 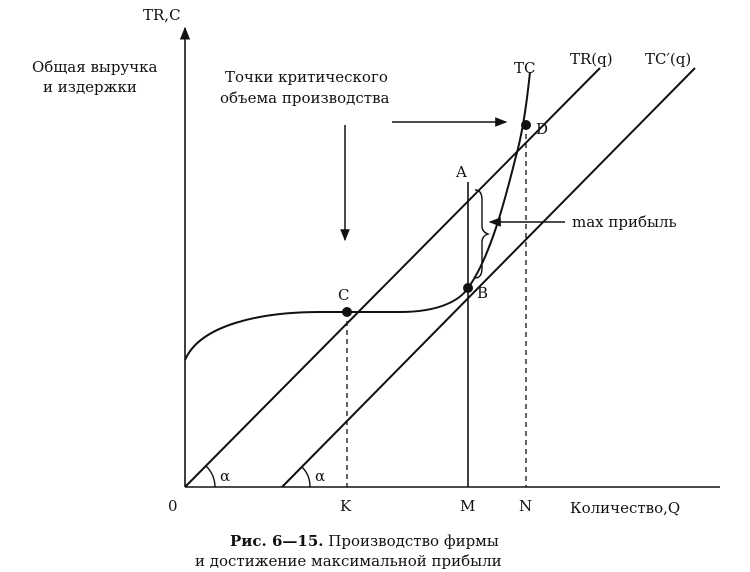 I want to click on caption-line1-rest: Производство фирмы, so click(x=411, y=541).